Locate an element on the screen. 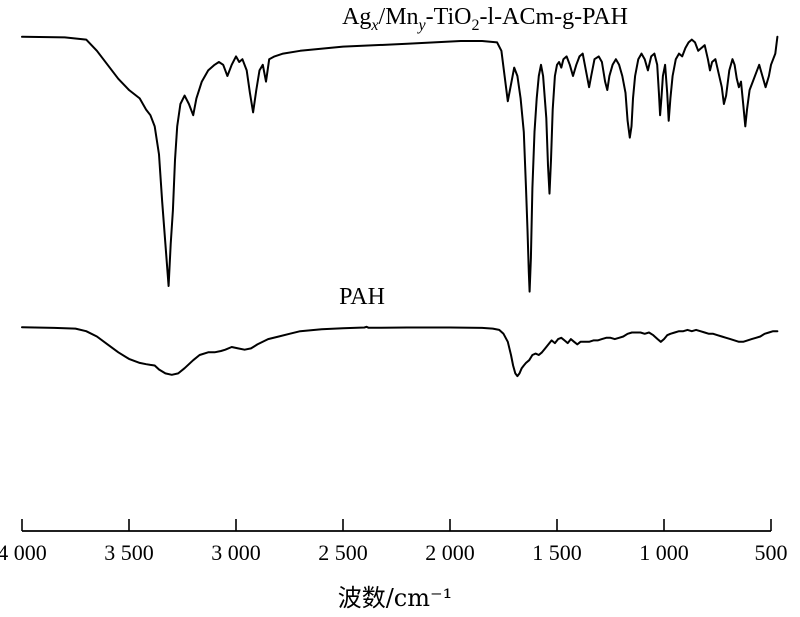 The image size is (800, 617). x-axis-ticks: 4 000 3 500 3 000 2 500 2 000 1 500 1 000 500 is located at coordinates (394, 542).